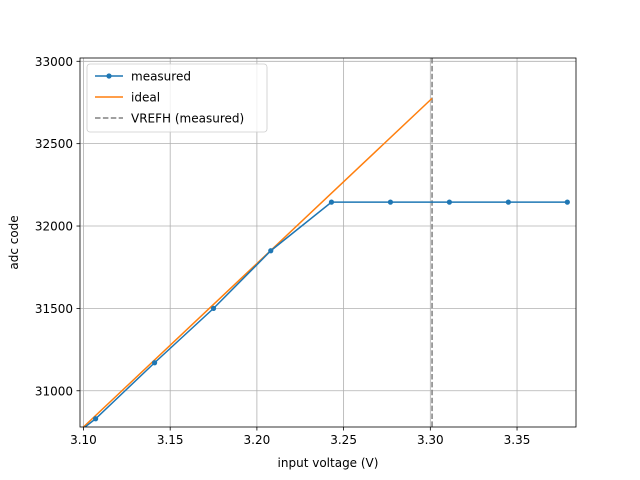 This screenshot has height=480, width=640. Describe the element at coordinates (54, 144) in the screenshot. I see `y-tick-label: 32500` at that location.